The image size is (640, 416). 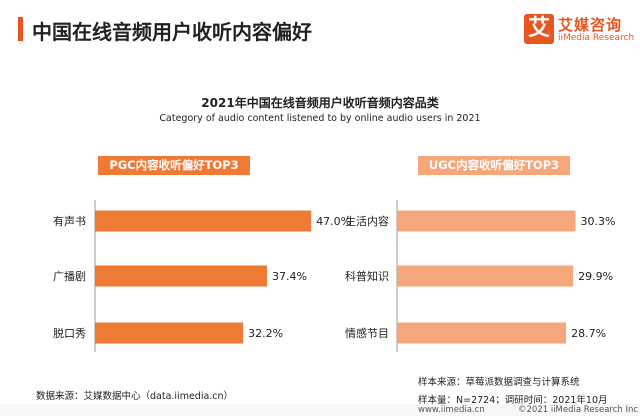 What do you see at coordinates (174, 165) in the screenshot?
I see `pgc-panel-header: PGC内容收听偏好TOP3` at bounding box center [174, 165].